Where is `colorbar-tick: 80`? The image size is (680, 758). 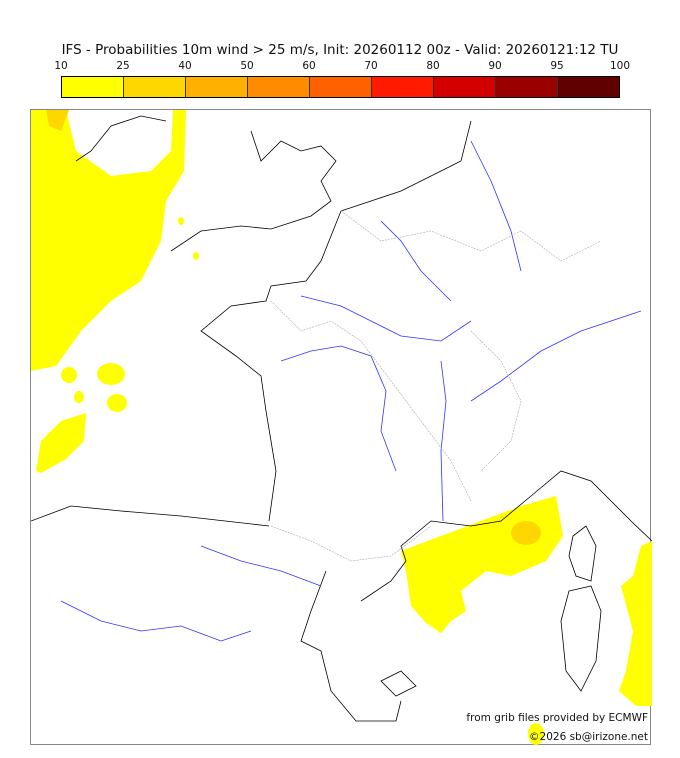 colorbar-tick: 80 is located at coordinates (433, 66).